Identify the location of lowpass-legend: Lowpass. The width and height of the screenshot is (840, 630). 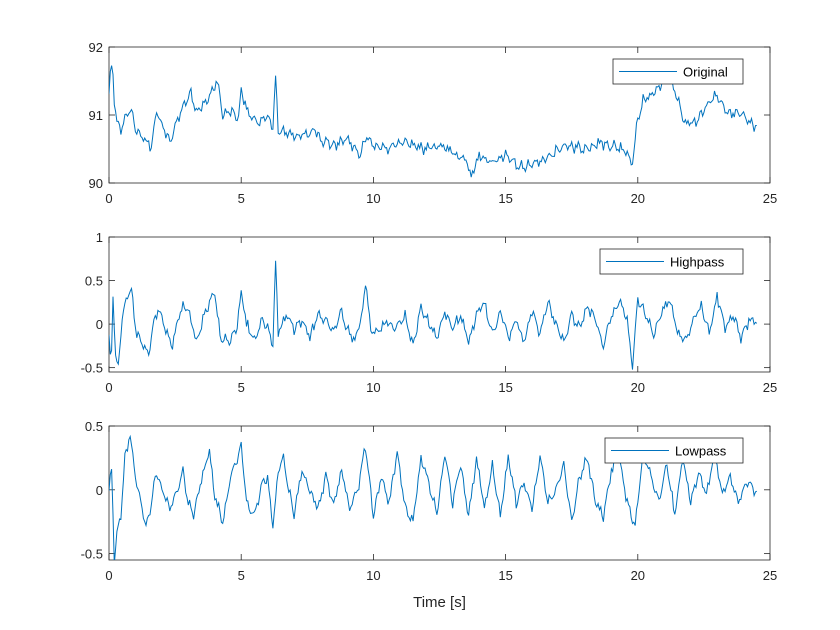
(674, 450).